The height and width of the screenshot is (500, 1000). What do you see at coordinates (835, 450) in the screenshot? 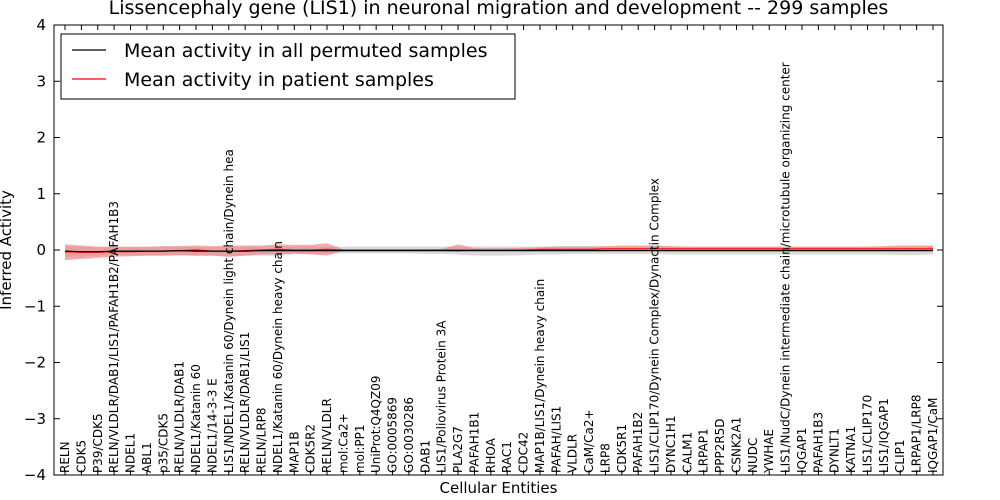
I see `category-label: DYNLT1` at bounding box center [835, 450].